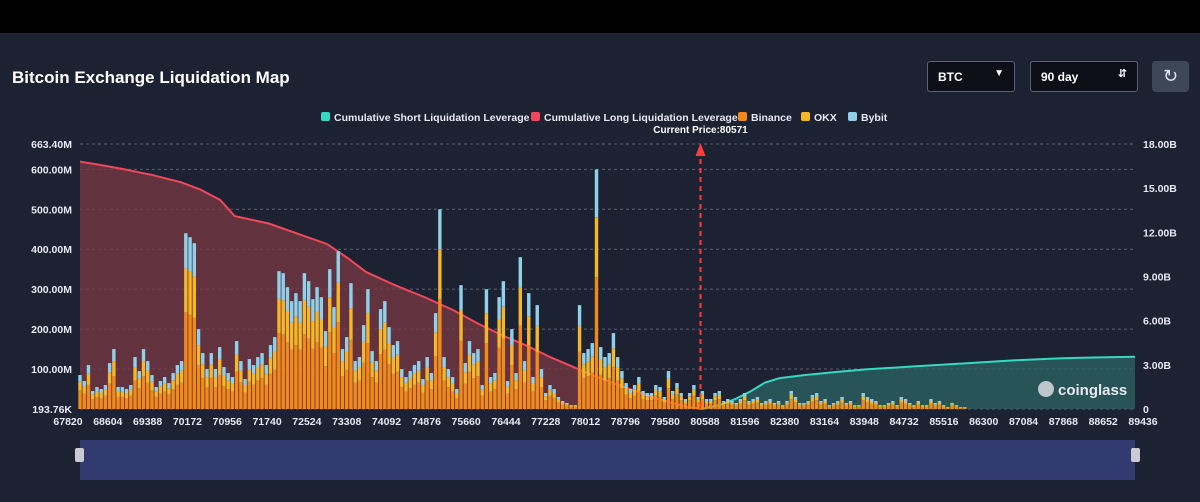  Describe the element at coordinates (1023, 422) in the screenshot. I see `x-tick: 87084` at that location.